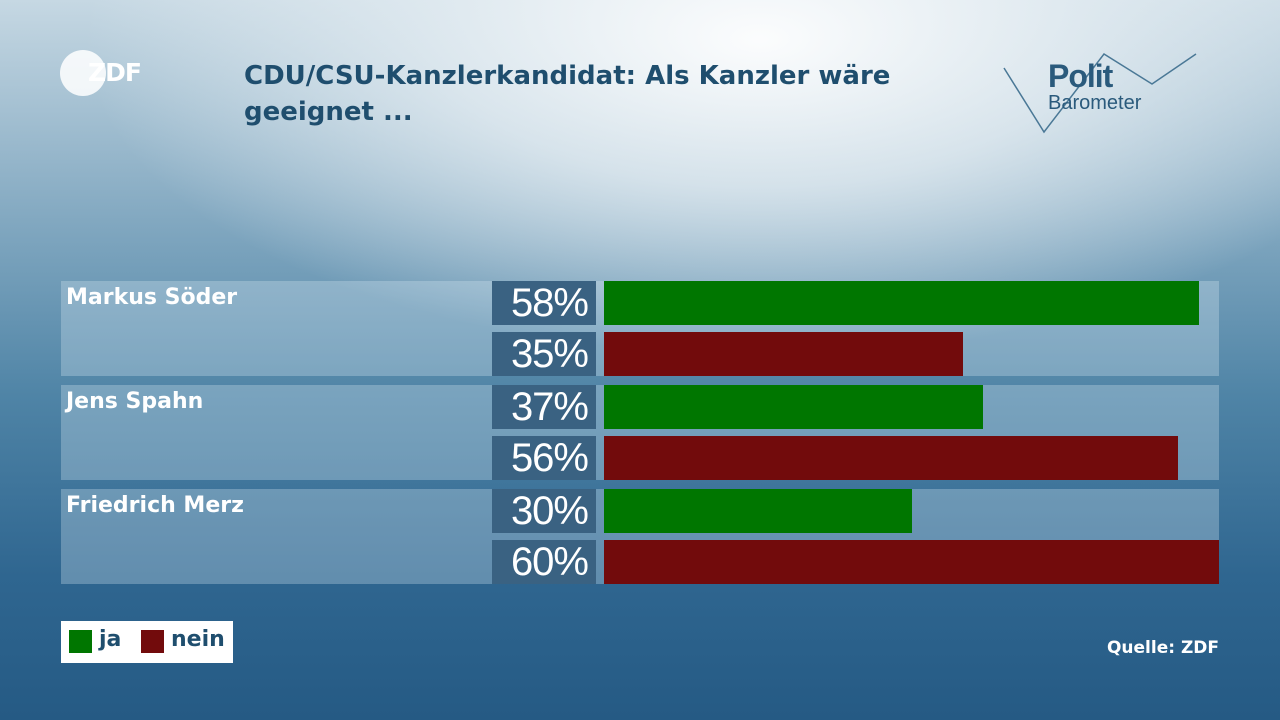 The image size is (1280, 720). I want to click on legend: ja nein, so click(147, 642).